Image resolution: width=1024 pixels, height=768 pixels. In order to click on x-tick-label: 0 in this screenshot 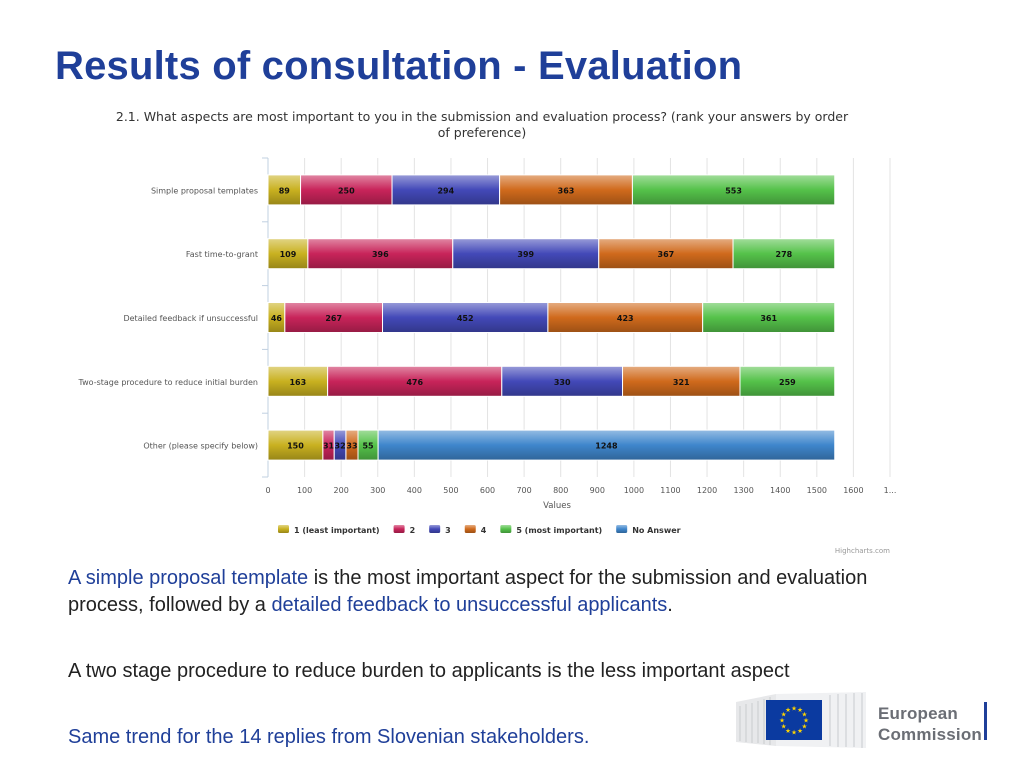, I will do `click(267, 490)`.